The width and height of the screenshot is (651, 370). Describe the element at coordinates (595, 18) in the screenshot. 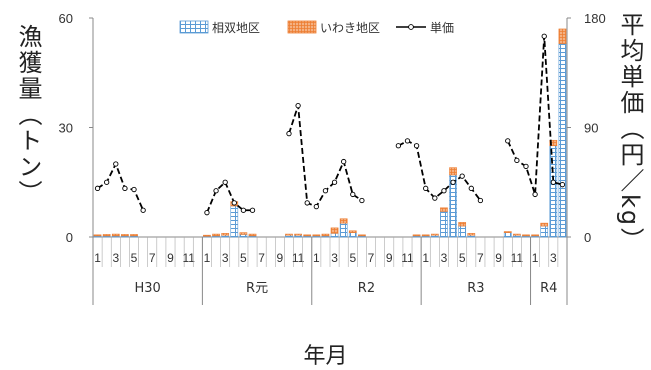

I see `y2-tick-label: 180` at that location.